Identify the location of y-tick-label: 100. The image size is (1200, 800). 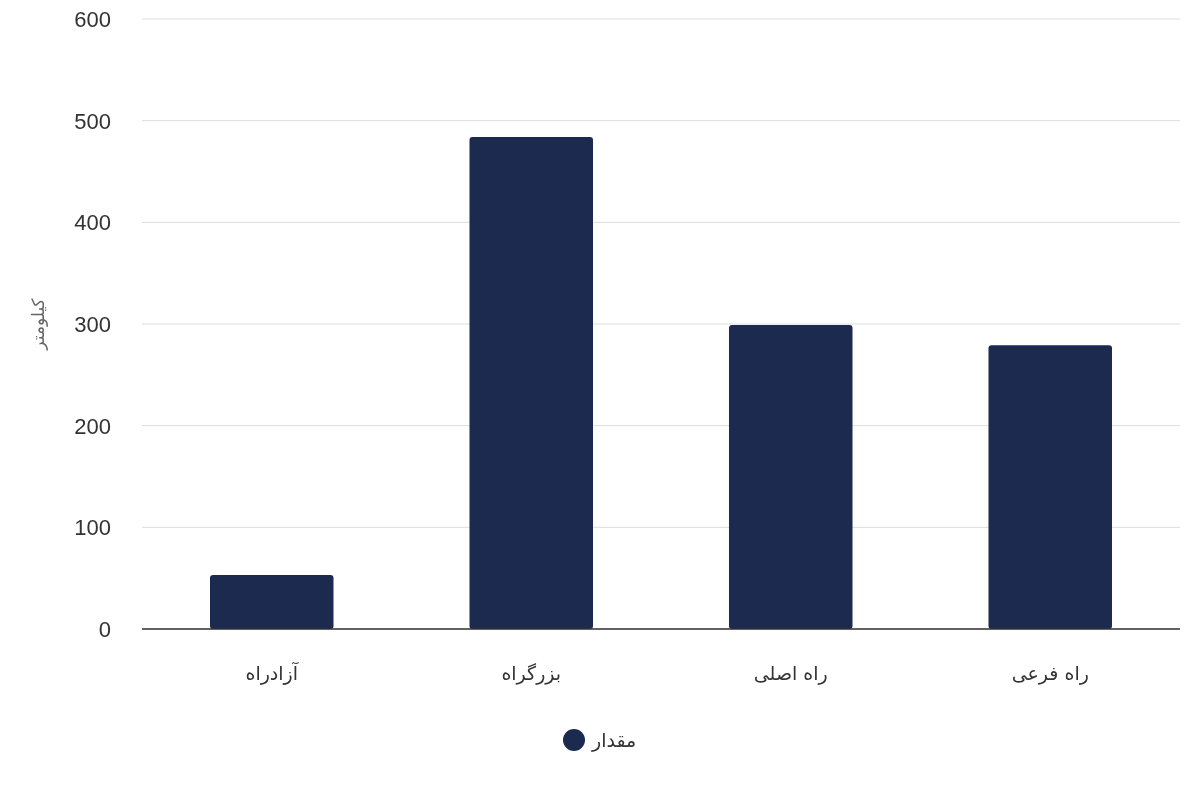
(92, 528).